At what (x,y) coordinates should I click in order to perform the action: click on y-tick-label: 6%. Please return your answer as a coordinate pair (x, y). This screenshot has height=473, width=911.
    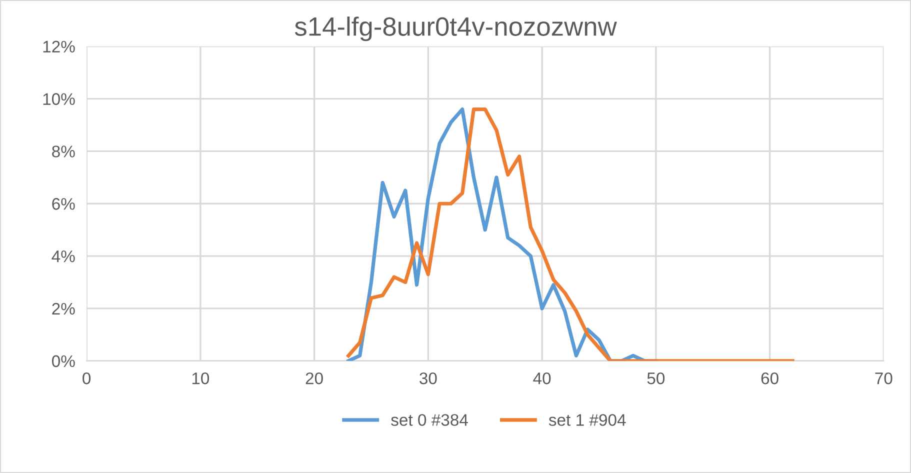
    Looking at the image, I should click on (63, 204).